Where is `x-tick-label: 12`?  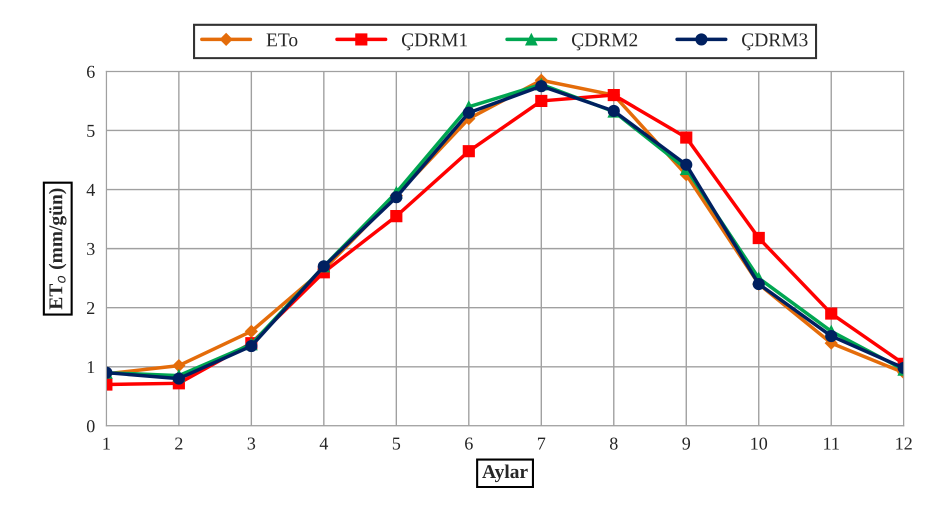
x-tick-label: 12 is located at coordinates (904, 444).